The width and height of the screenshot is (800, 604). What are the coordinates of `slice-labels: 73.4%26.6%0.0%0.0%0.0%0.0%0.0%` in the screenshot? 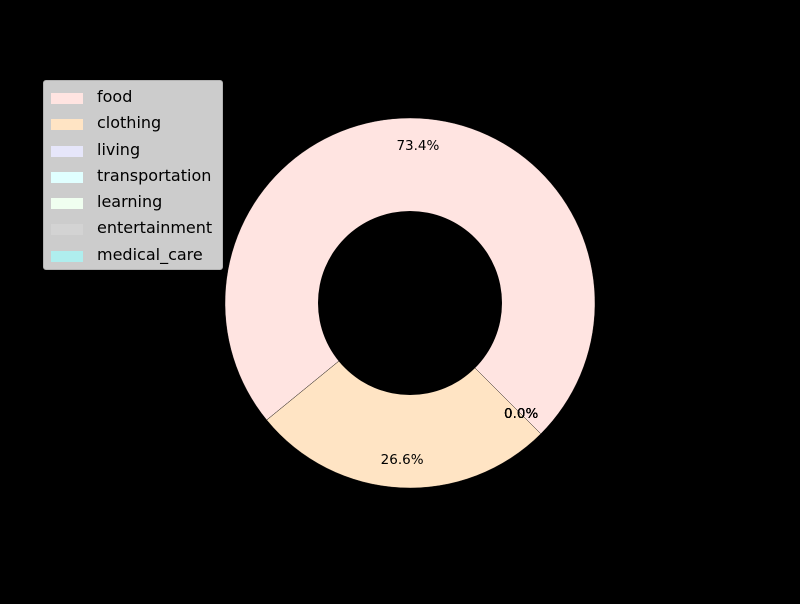 It's located at (460, 303).